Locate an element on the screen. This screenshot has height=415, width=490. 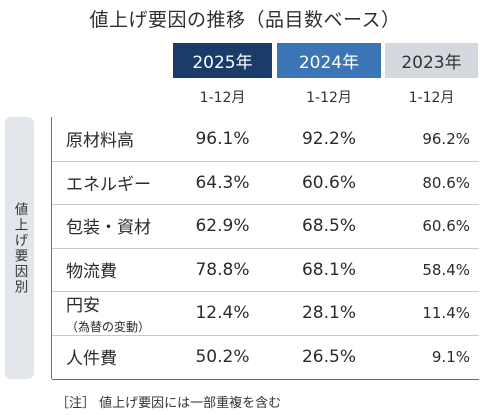
table-bottom-rule is located at coordinates (265, 379).